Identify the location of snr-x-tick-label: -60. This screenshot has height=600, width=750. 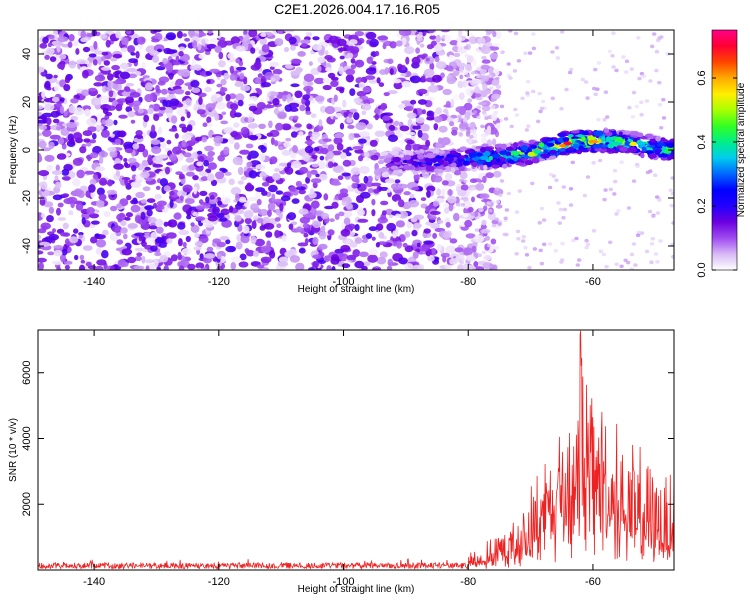
(593, 582).